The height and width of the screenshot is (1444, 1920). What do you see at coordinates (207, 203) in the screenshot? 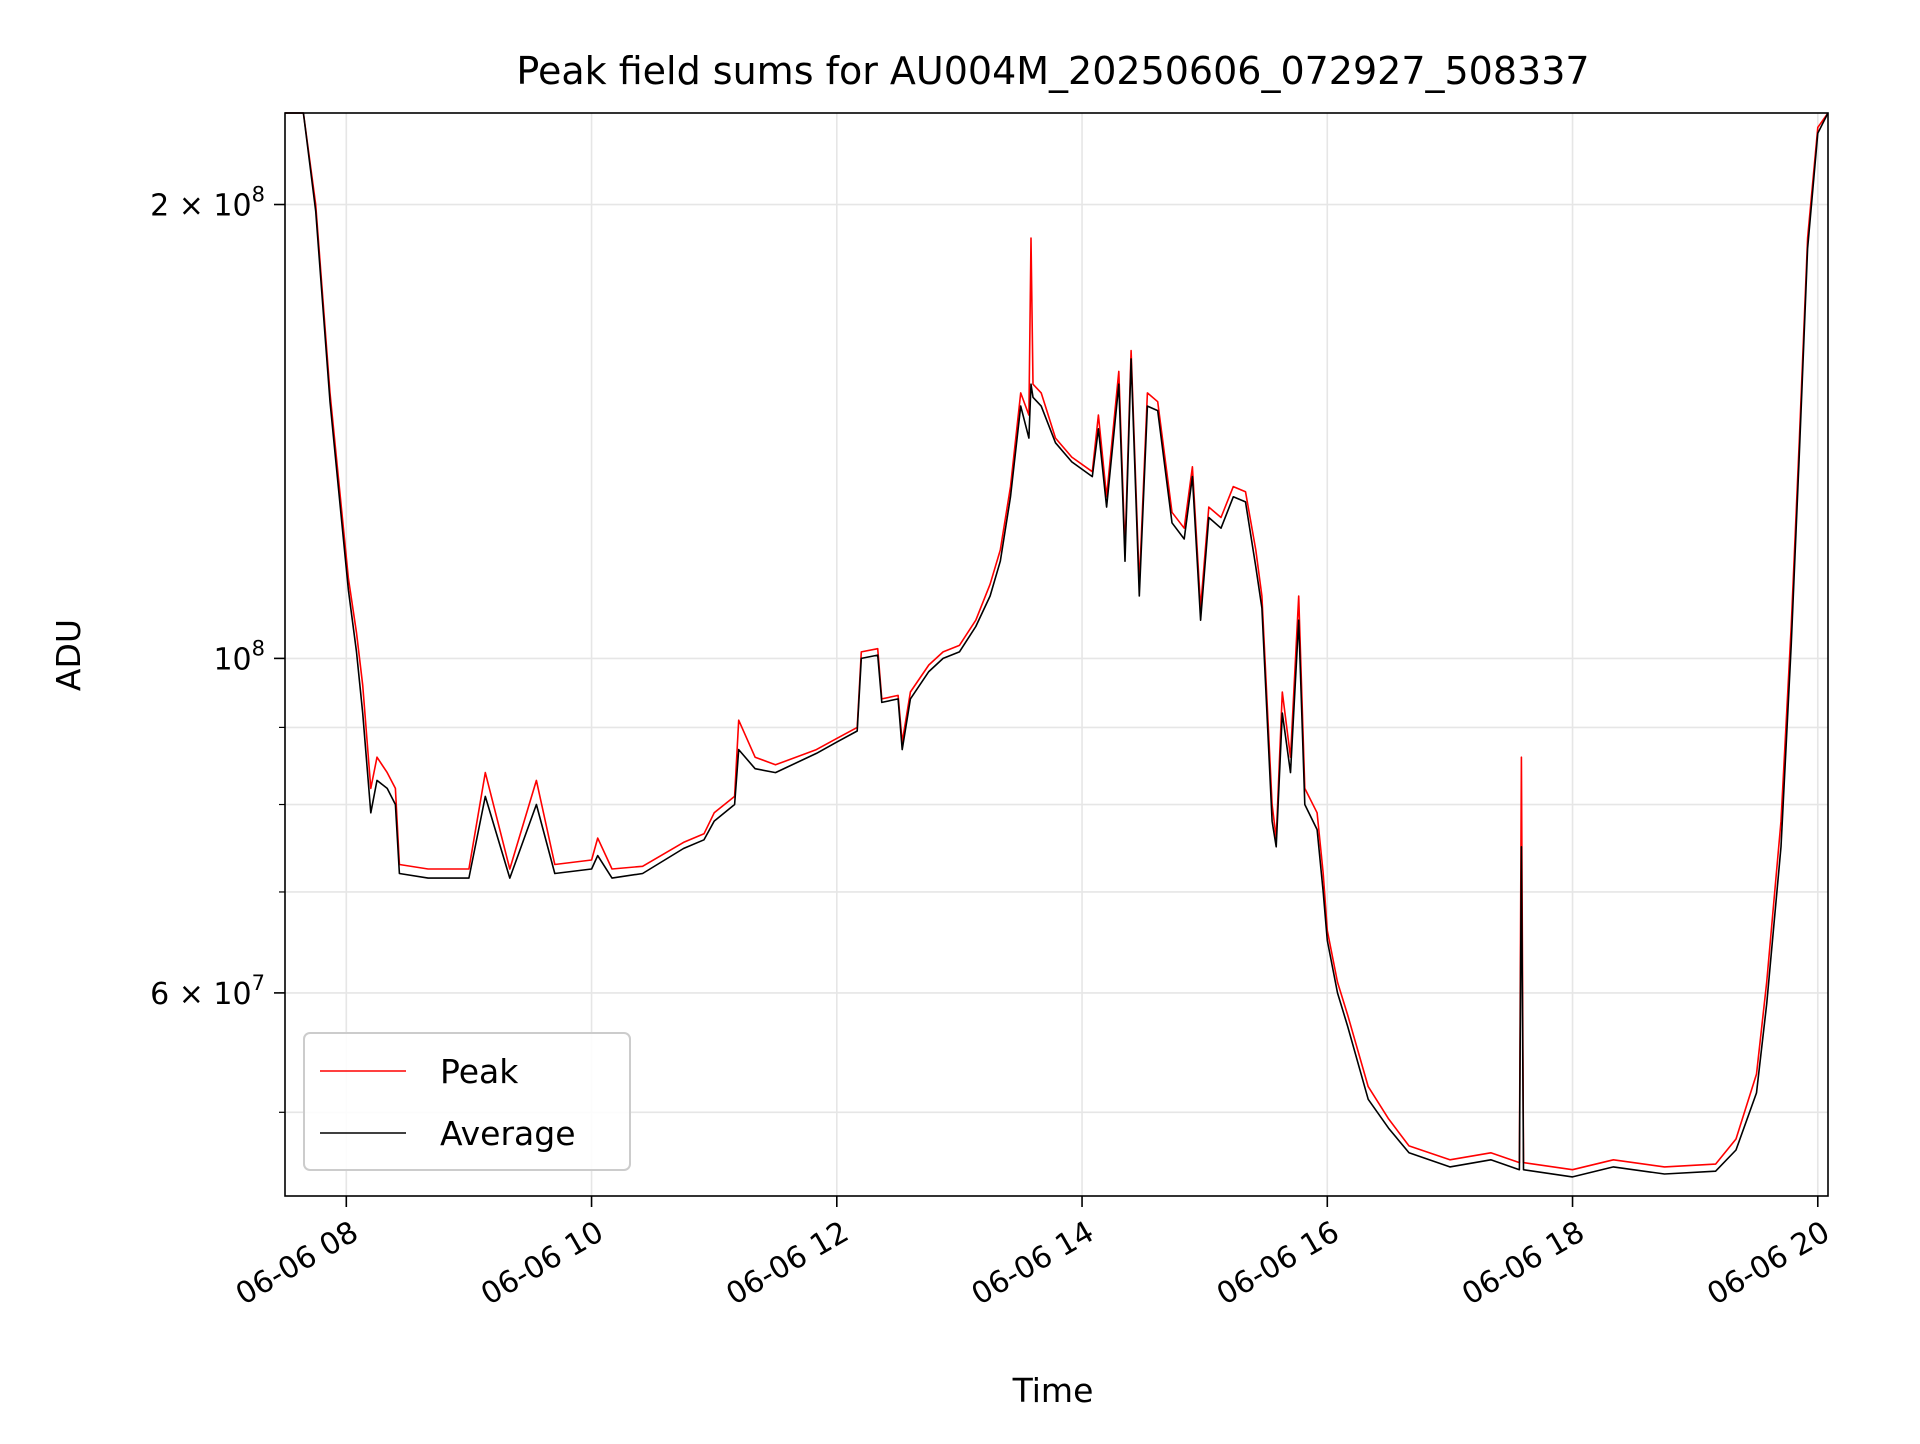
I see `y-tick-label: 2 × 108` at bounding box center [207, 203].